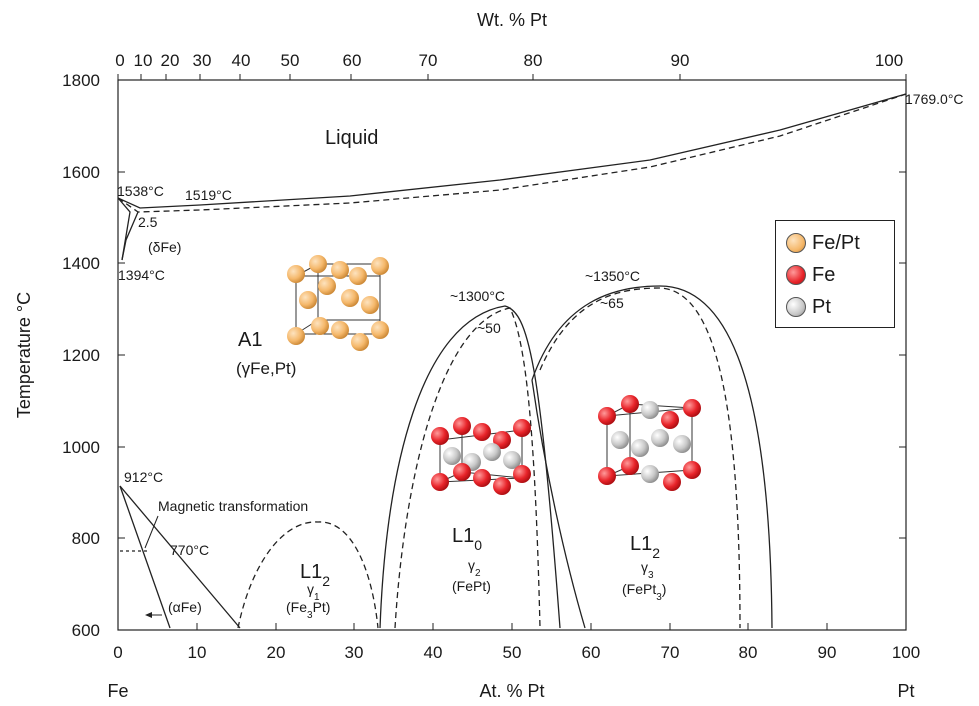 Image resolution: width=979 pixels, height=706 pixels. Describe the element at coordinates (81, 172) in the screenshot. I see `y-tick-label: 1600` at that location.